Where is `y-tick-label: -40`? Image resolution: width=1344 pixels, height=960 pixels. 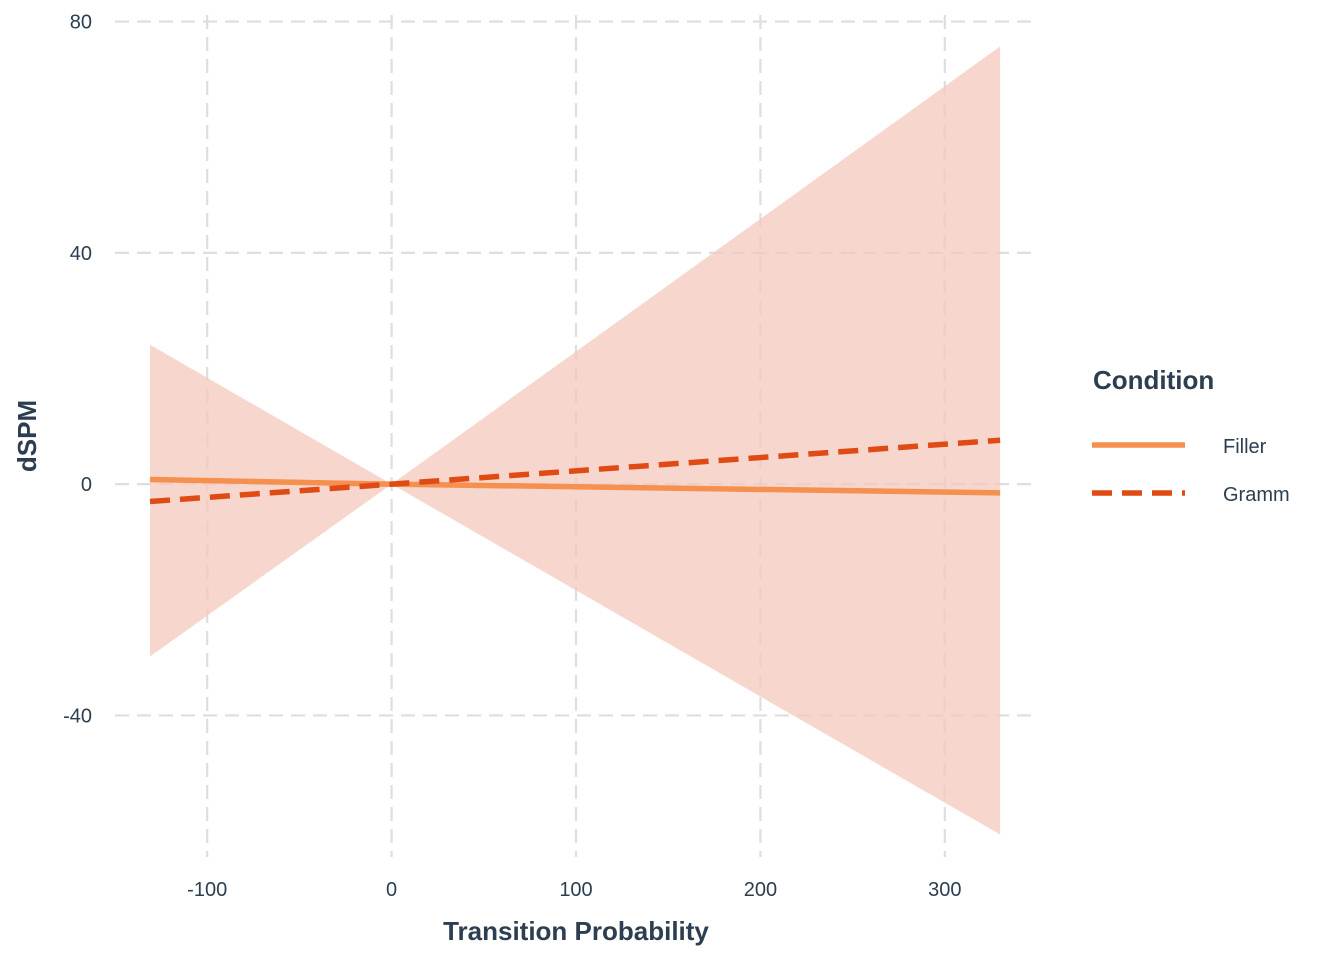 y-tick-label: -40 is located at coordinates (77, 716).